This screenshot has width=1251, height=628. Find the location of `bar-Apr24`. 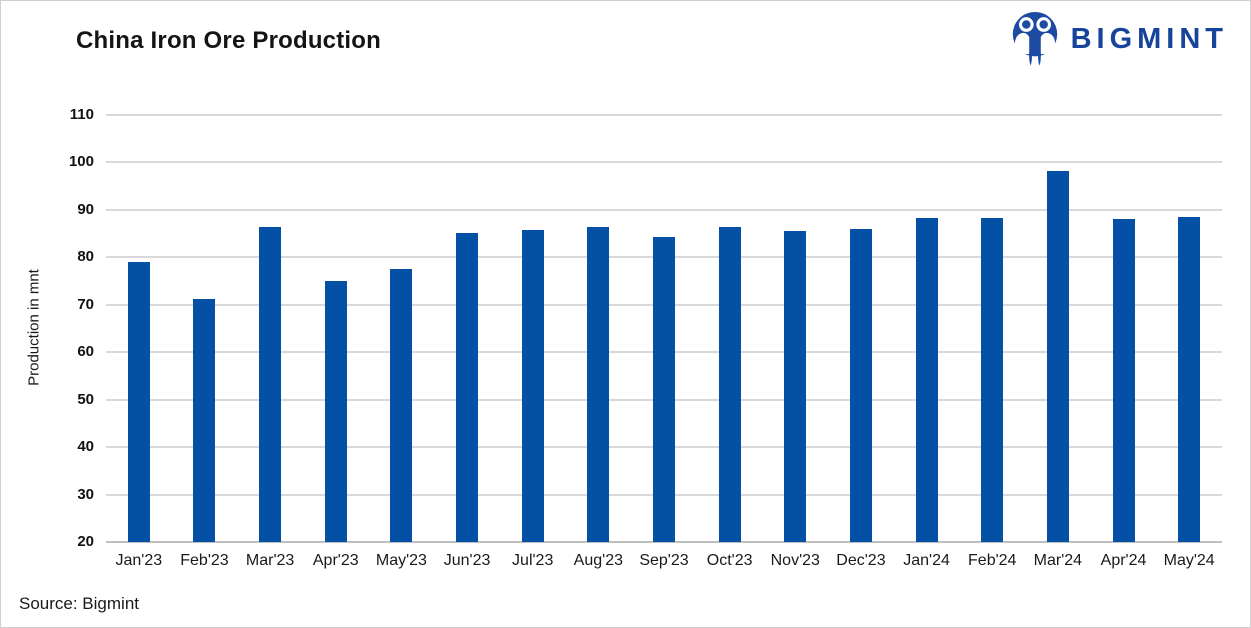

bar-Apr24 is located at coordinates (1123, 380).